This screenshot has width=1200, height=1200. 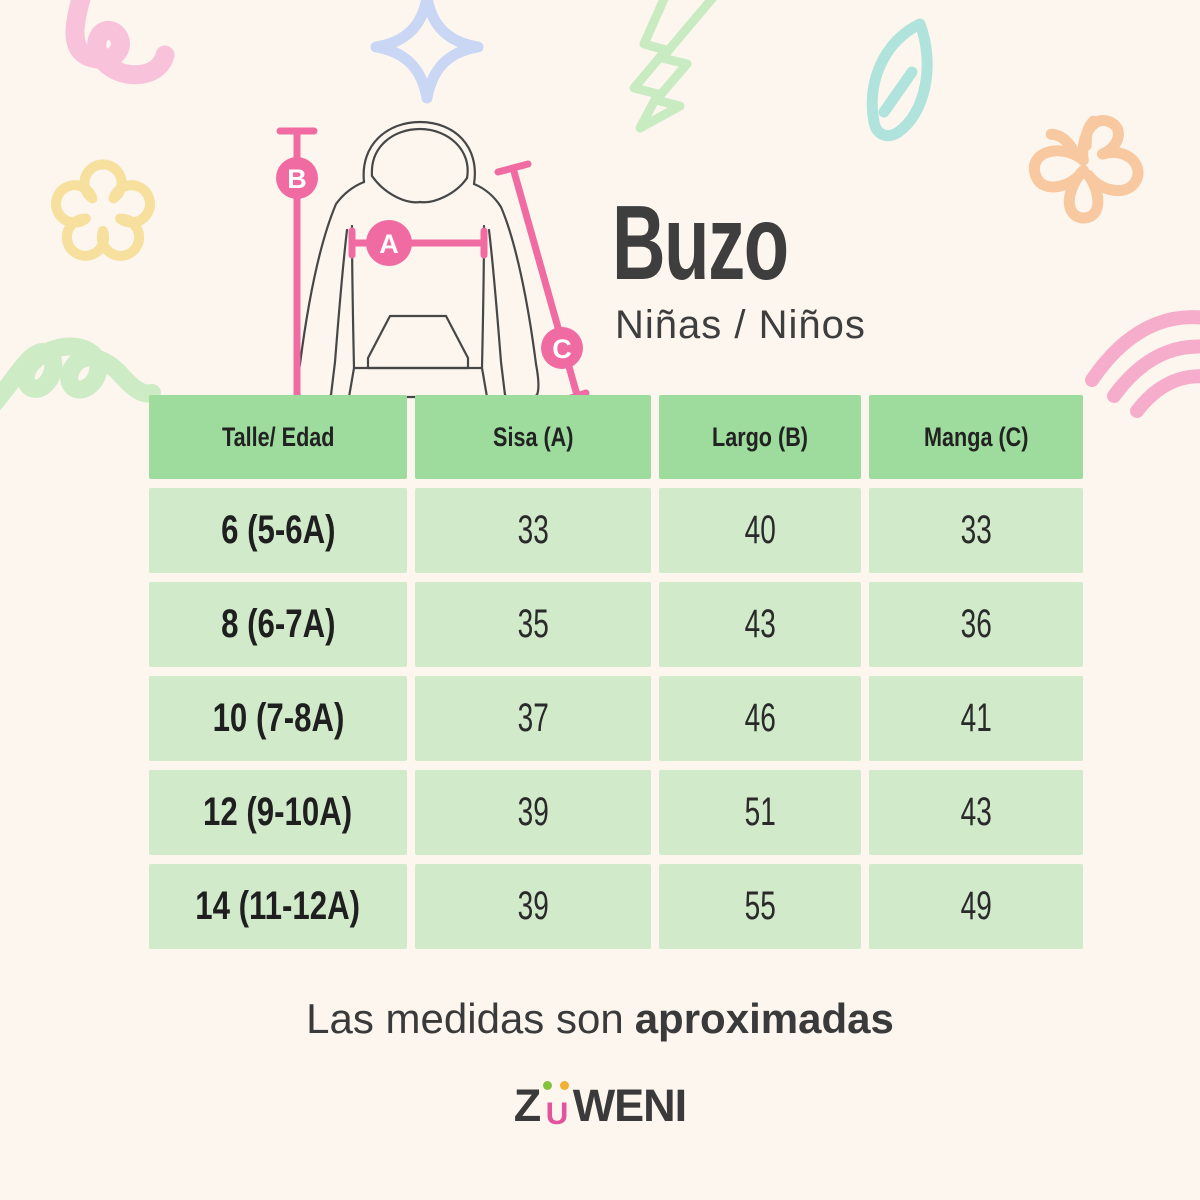 I want to click on size-cell: 14 (11-12A), so click(x=278, y=906).